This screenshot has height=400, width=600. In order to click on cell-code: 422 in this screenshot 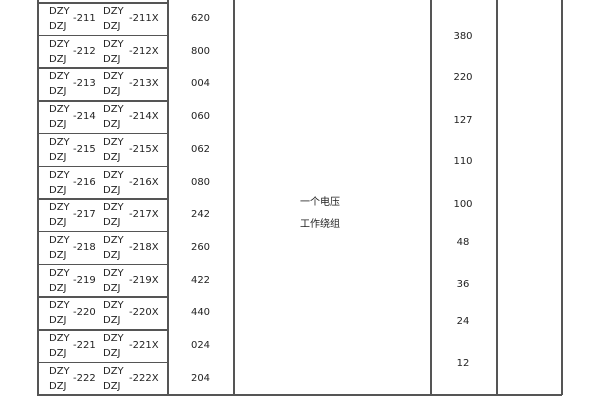, I will do `click(200, 280)`.